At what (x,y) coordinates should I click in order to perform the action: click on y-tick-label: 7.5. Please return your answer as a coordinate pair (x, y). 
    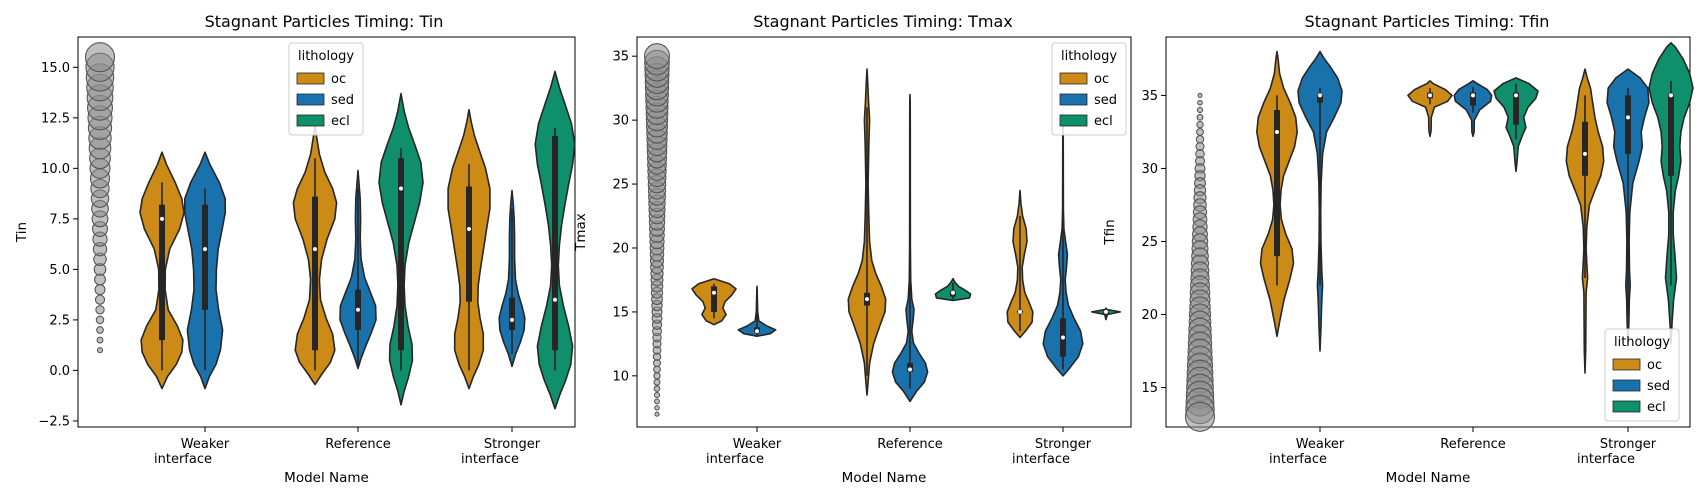
    Looking at the image, I should click on (59, 219).